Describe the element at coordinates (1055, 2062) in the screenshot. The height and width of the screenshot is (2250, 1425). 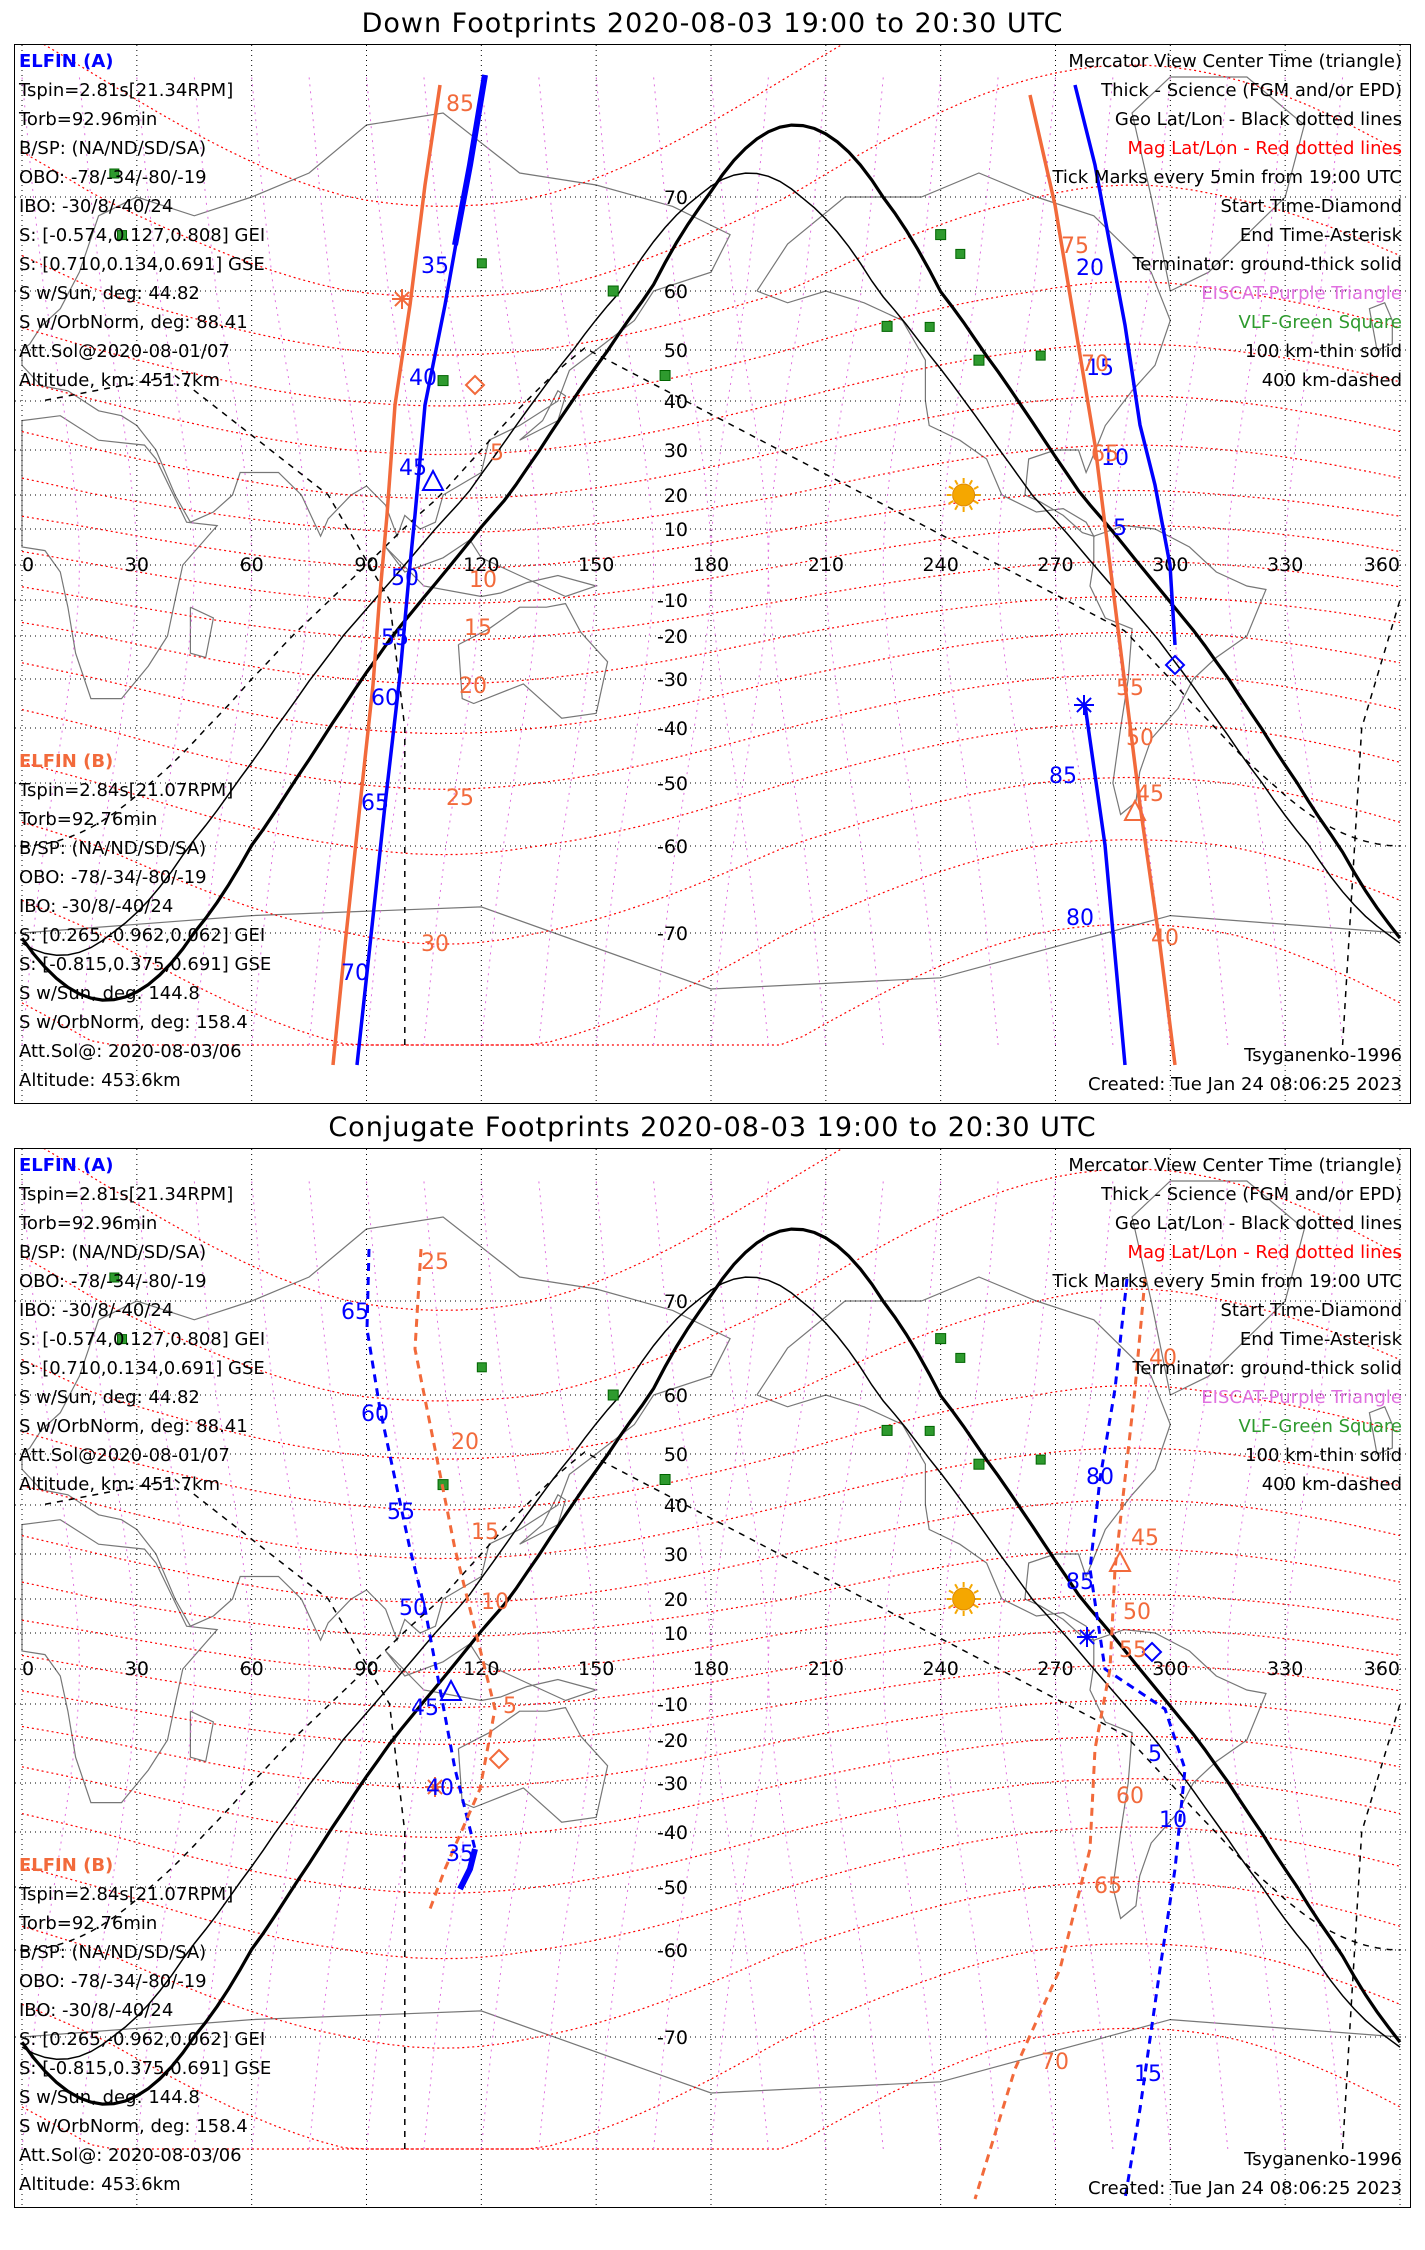
I see `elfin-b-tick-label: 70` at that location.